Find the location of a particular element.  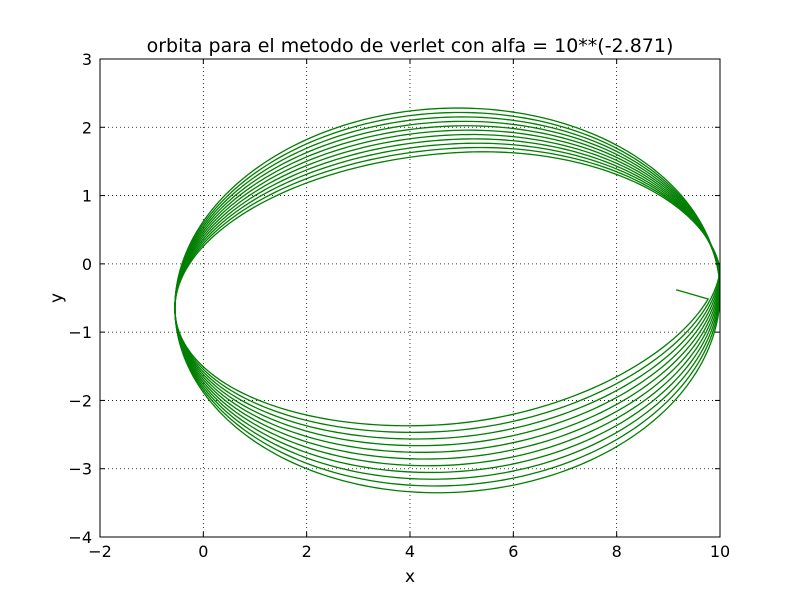

y-tick-label: 2 is located at coordinates (87, 127).